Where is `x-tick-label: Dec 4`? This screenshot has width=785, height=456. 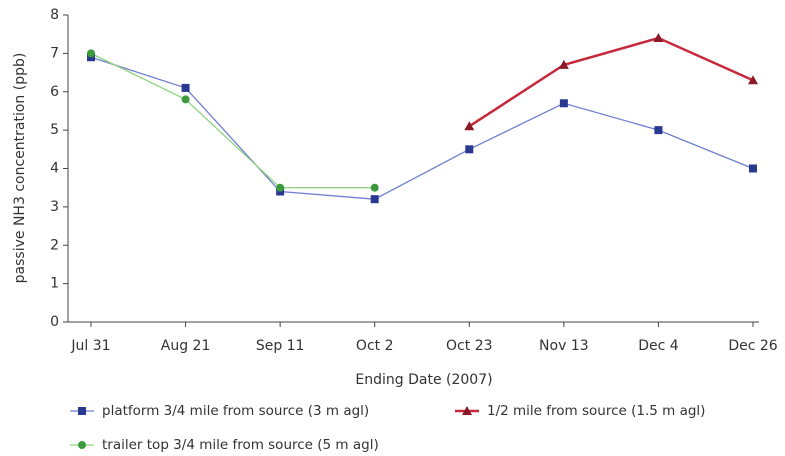 x-tick-label: Dec 4 is located at coordinates (658, 346).